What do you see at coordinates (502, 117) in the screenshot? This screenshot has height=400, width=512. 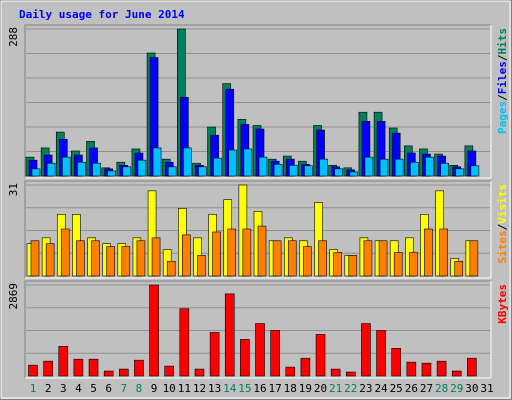 I see `legend-entry: Pages` at bounding box center [502, 117].